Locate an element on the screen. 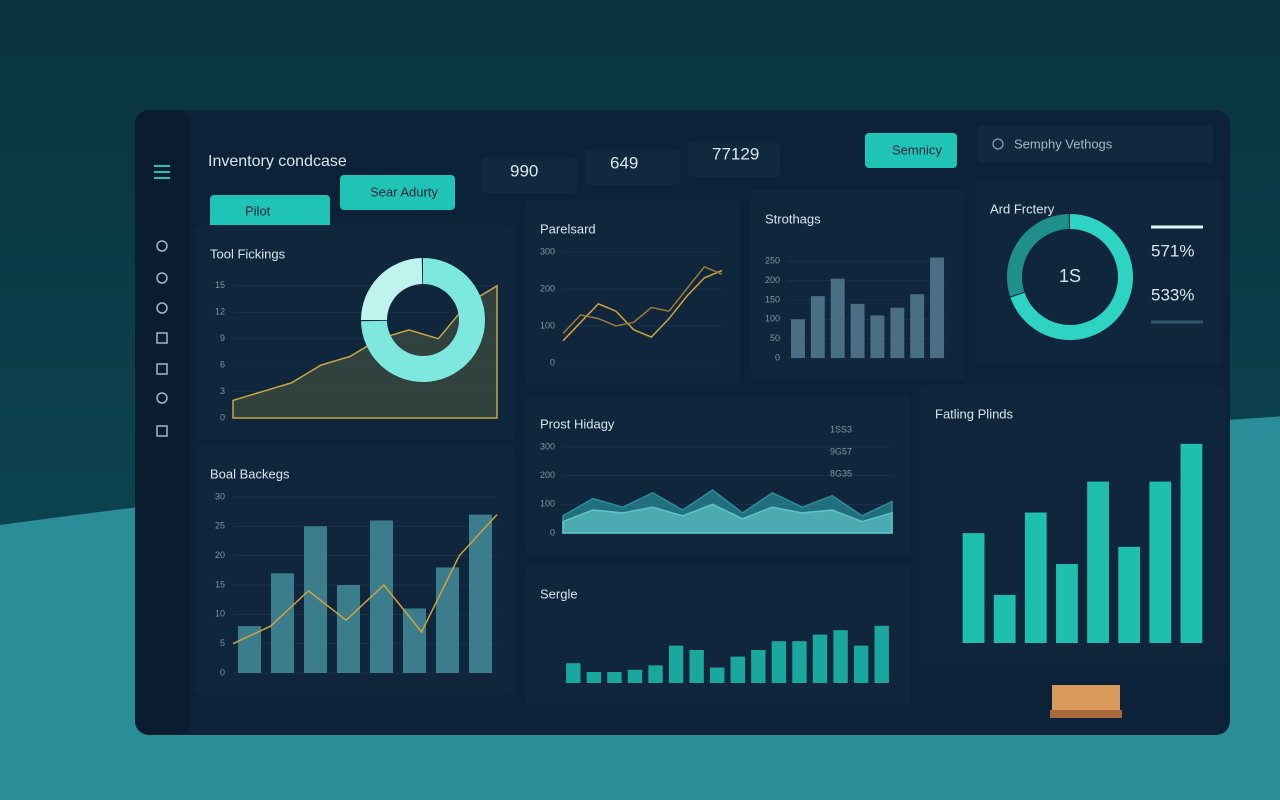  y-tick-label: 10 is located at coordinates (220, 614).